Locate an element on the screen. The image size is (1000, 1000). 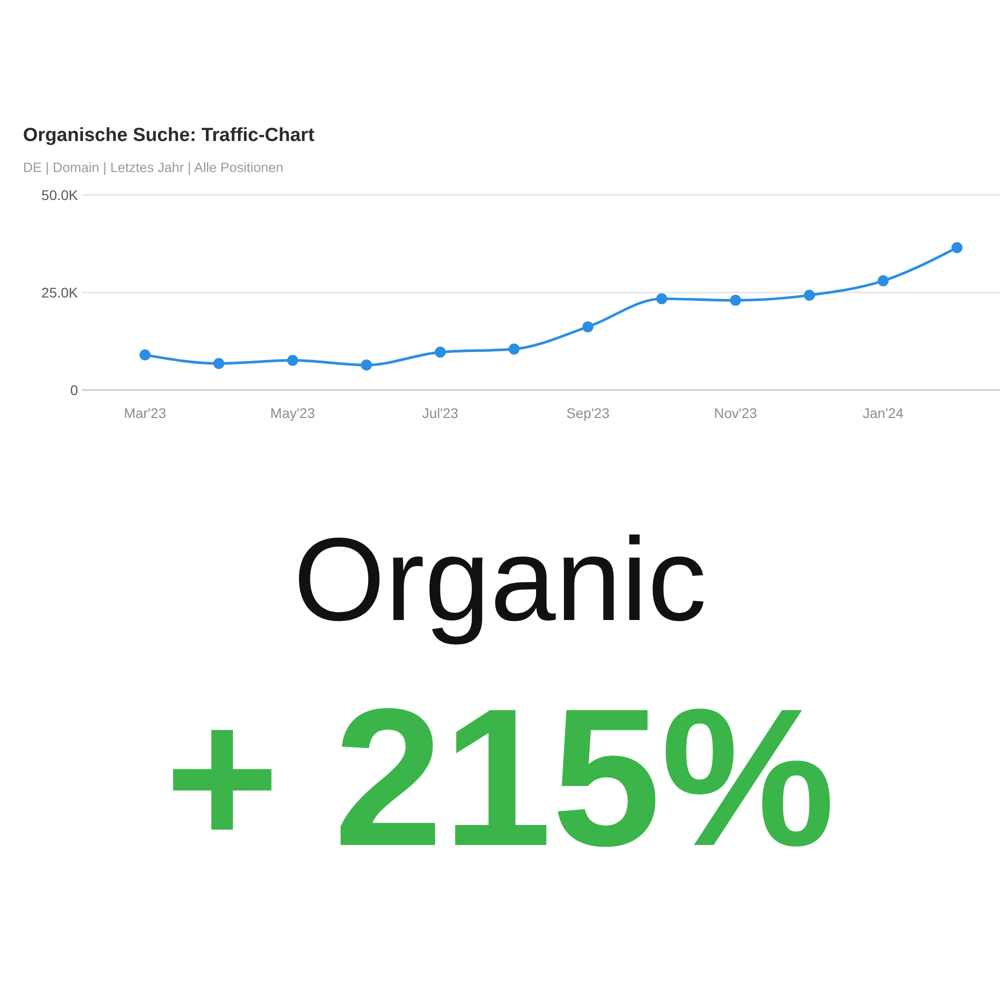
x-tick-label: May'23 is located at coordinates (293, 413).